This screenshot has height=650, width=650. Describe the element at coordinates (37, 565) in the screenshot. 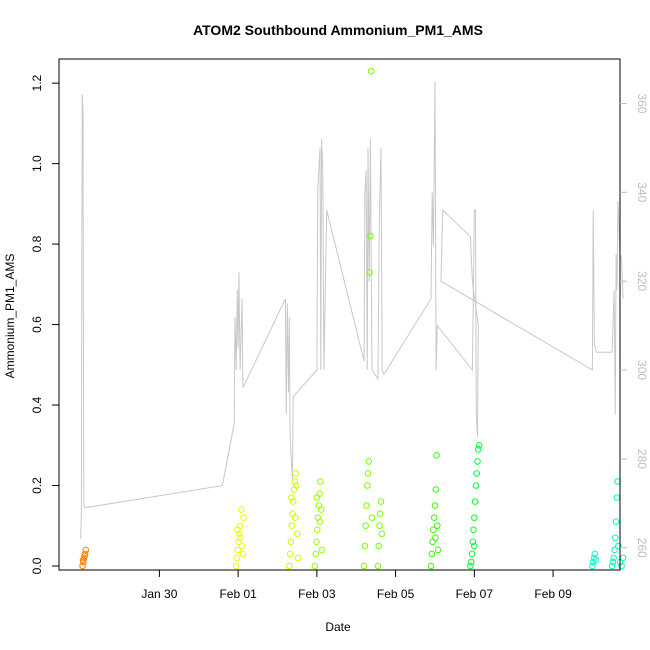

I see `y-tick-label: 0.0` at that location.